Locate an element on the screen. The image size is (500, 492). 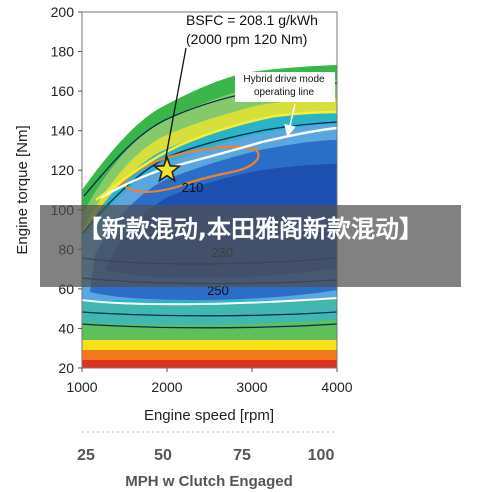
band-orange is located at coordinates (209, 355).